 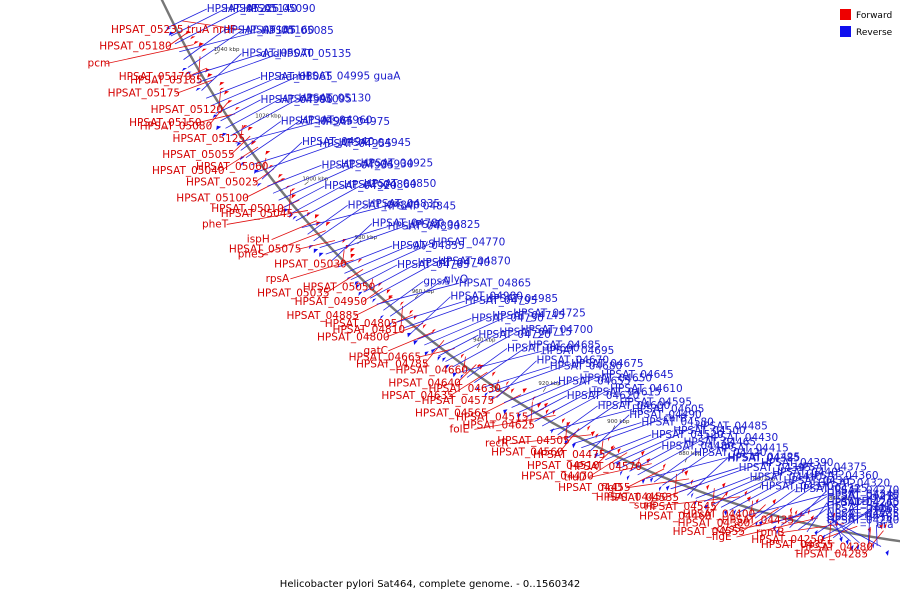 What do you see at coordinates (522, 299) in the screenshot?
I see `reverse-gene-label: HPSAT_04985` at bounding box center [522, 299].